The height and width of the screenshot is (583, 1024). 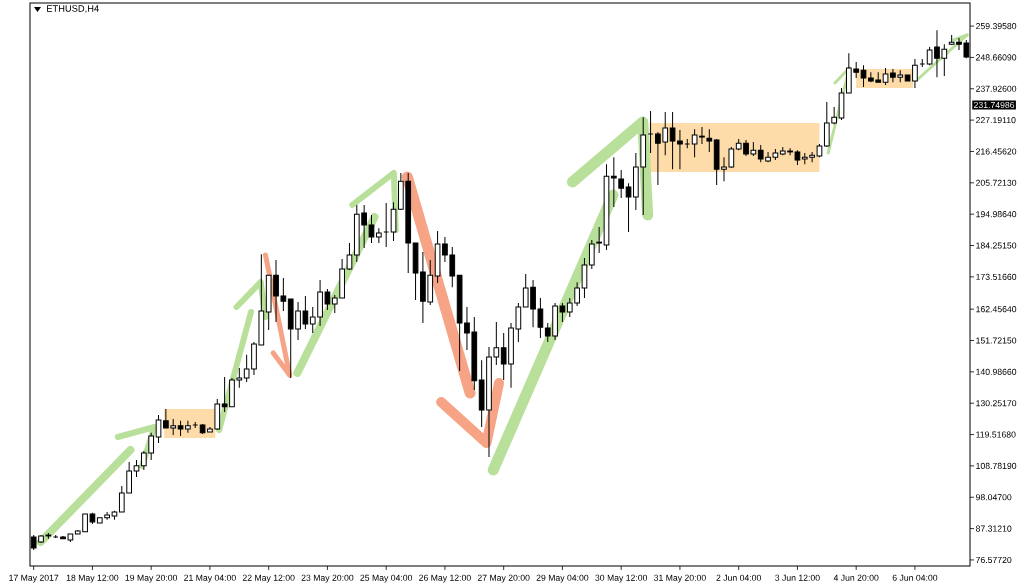 What do you see at coordinates (151, 578) in the screenshot?
I see `x-tick-label: 19 May 20:00` at bounding box center [151, 578].